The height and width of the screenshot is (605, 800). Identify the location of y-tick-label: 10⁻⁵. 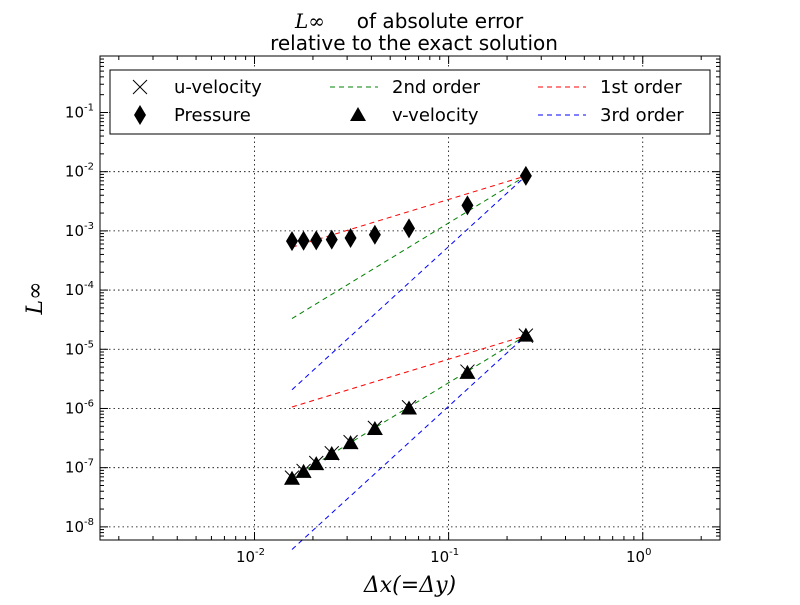
(79, 348).